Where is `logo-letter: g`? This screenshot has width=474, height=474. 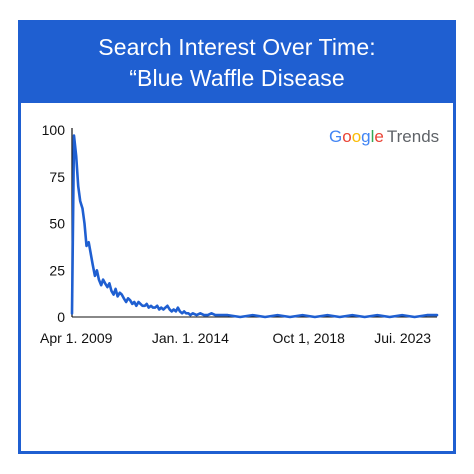
logo-letter: g is located at coordinates (365, 136).